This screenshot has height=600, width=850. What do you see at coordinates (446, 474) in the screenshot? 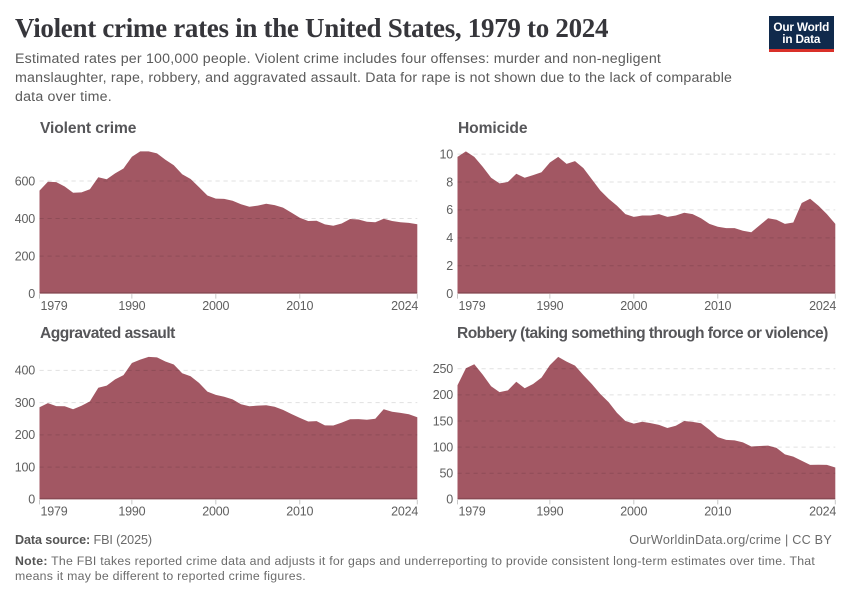
I see `svg-text: 50` at bounding box center [446, 474].